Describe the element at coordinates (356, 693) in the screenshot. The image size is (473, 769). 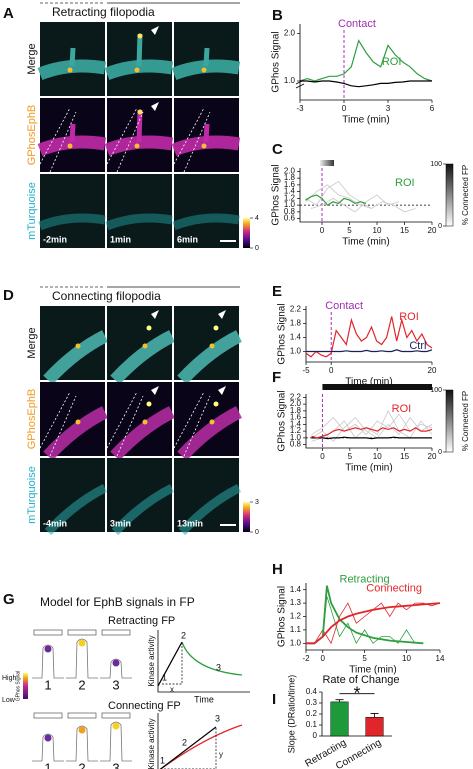
I see `significance: *` at that location.